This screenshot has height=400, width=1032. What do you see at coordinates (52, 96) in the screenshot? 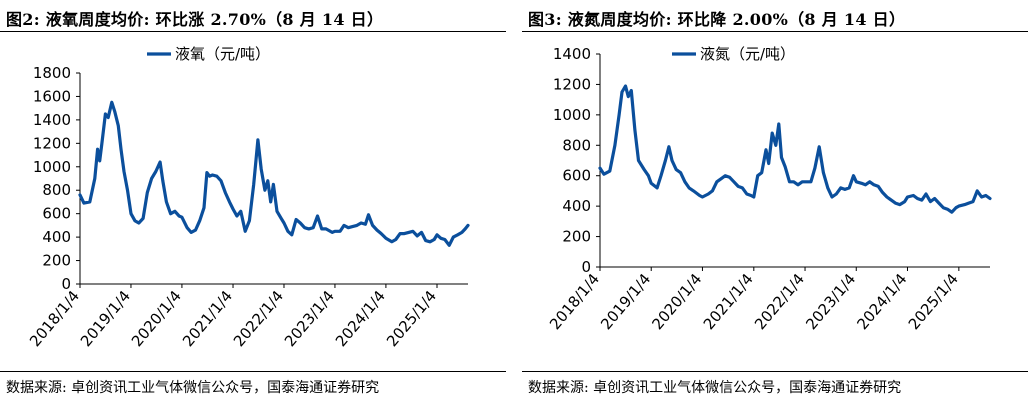
I see `y-tick-label: 1600` at bounding box center [52, 96].